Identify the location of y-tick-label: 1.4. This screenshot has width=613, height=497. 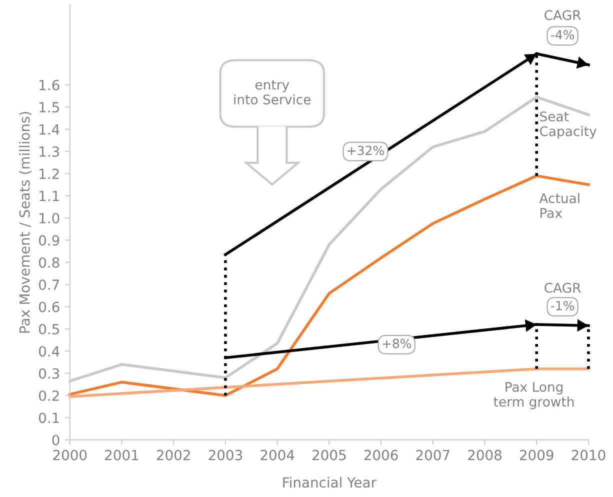
(50, 129).